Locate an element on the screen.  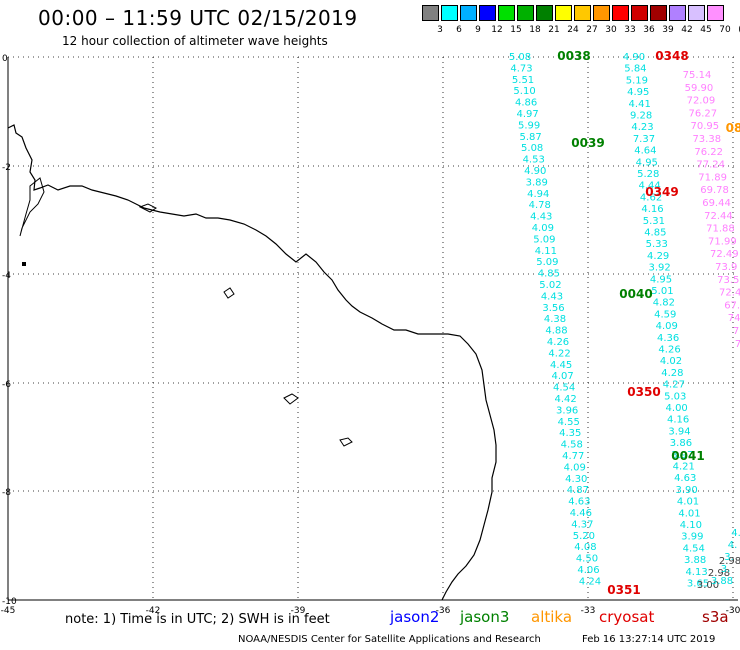
swh-value: 2.98 is located at coordinates (729, 561).